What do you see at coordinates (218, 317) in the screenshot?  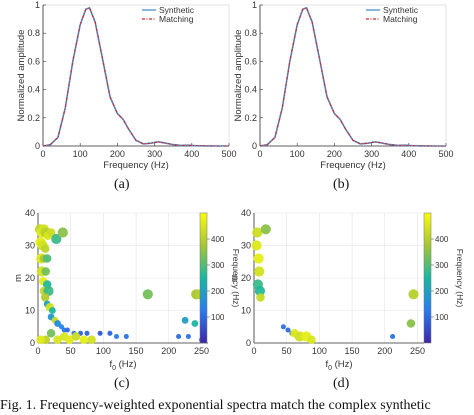 I see `colorbar-tick-label: 100` at bounding box center [218, 317].